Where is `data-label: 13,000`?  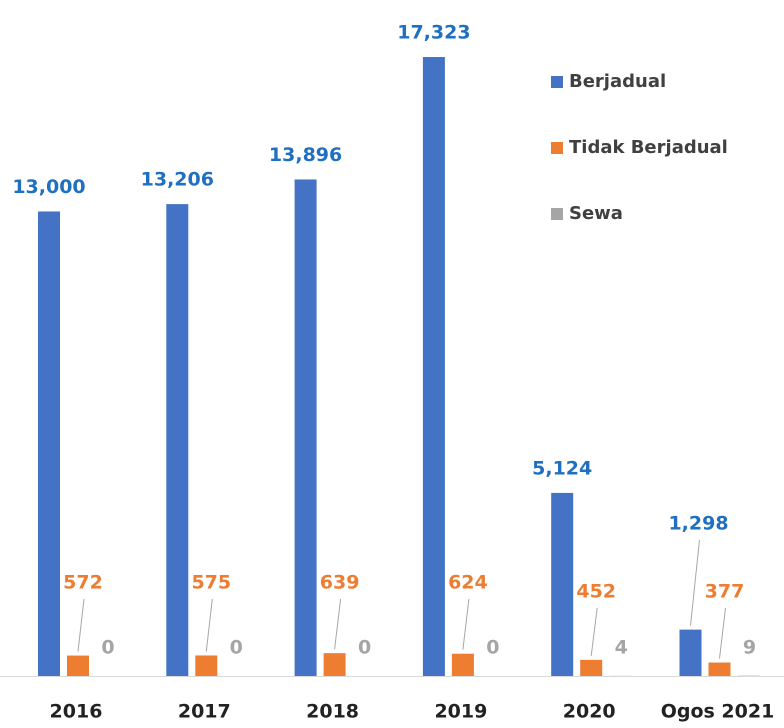 data-label: 13,000 is located at coordinates (48, 187).